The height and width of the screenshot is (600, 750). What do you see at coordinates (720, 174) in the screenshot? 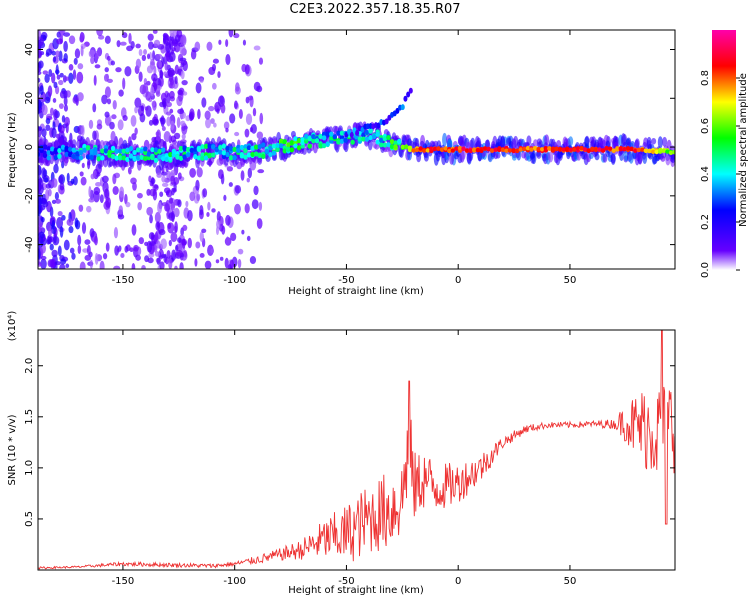
I see `colorbar-ticks: 0.0 0.2 0.4 0.6 0.8` at bounding box center [720, 174].